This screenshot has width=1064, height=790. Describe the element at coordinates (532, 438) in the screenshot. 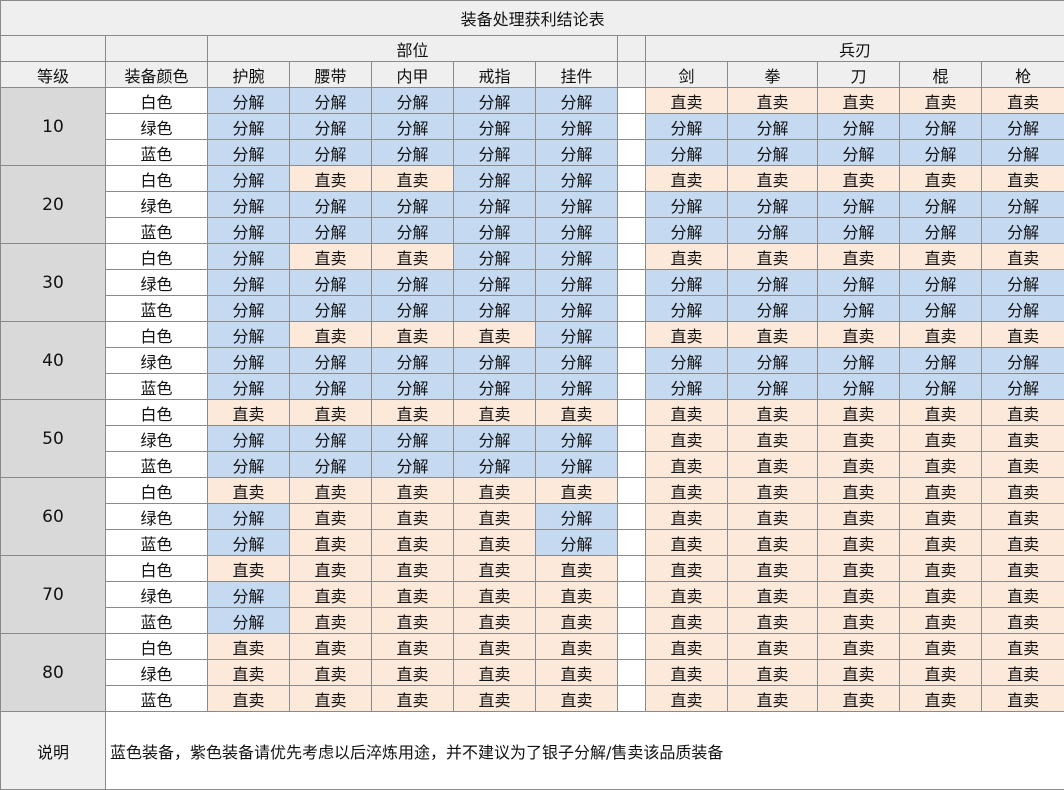

I see `table-row: 绿色 分解 分解 分解 分解 分解 直卖 直卖 直卖 直卖 直卖` at that location.